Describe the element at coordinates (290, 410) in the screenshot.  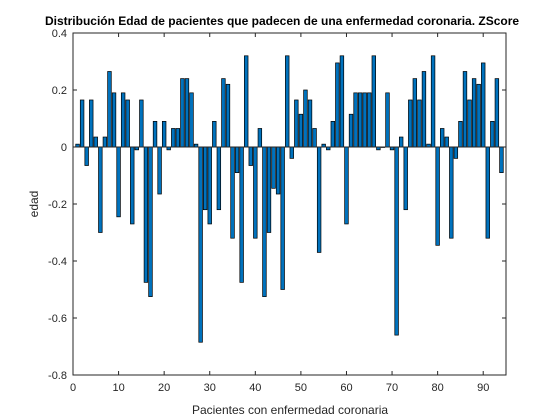
I see `x-axis-label: Pacientes con enfermedad coronaria` at that location.